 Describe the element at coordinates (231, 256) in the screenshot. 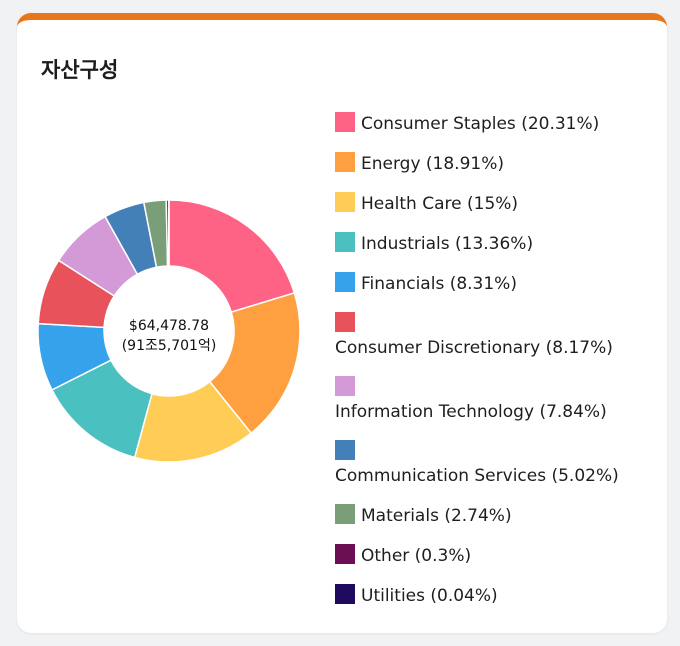

I see `donut-slice-consumer-staples` at that location.